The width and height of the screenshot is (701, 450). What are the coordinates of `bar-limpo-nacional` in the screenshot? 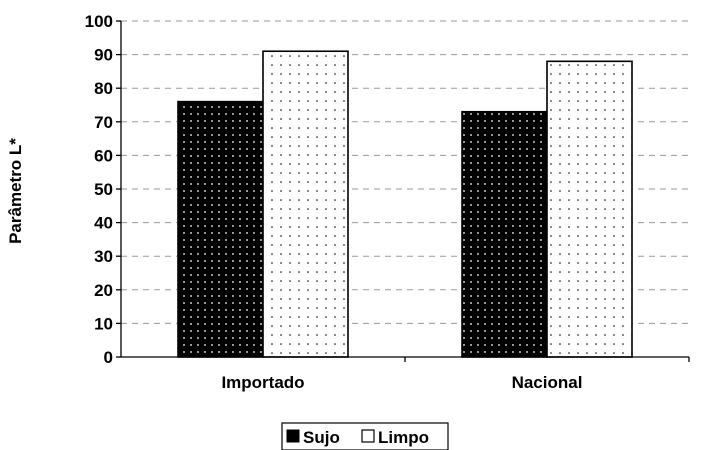 It's located at (589, 209).